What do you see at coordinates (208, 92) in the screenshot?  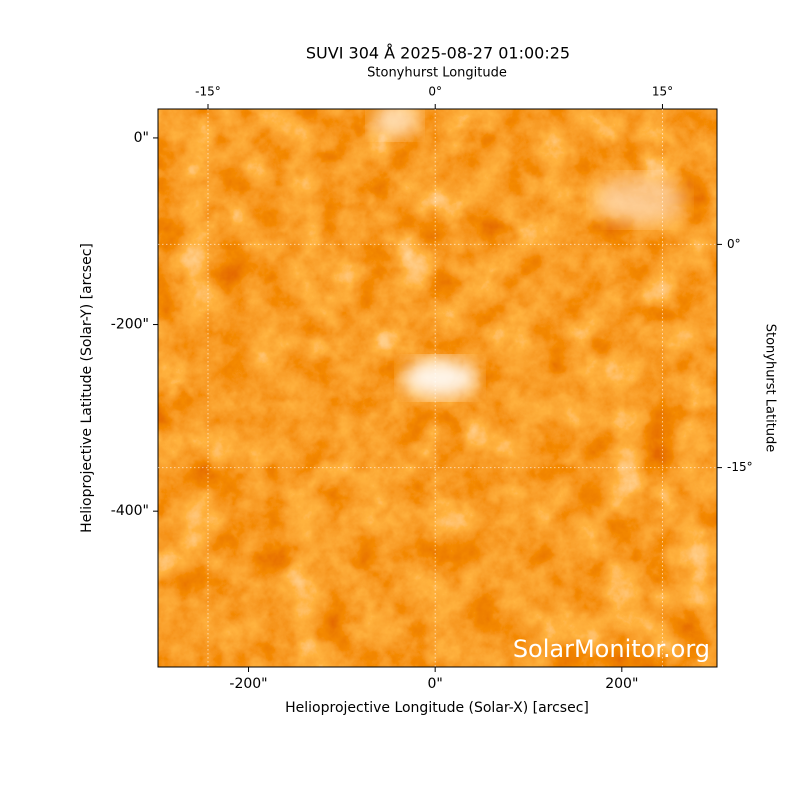 I see `top-tick-label: -15°` at bounding box center [208, 92].